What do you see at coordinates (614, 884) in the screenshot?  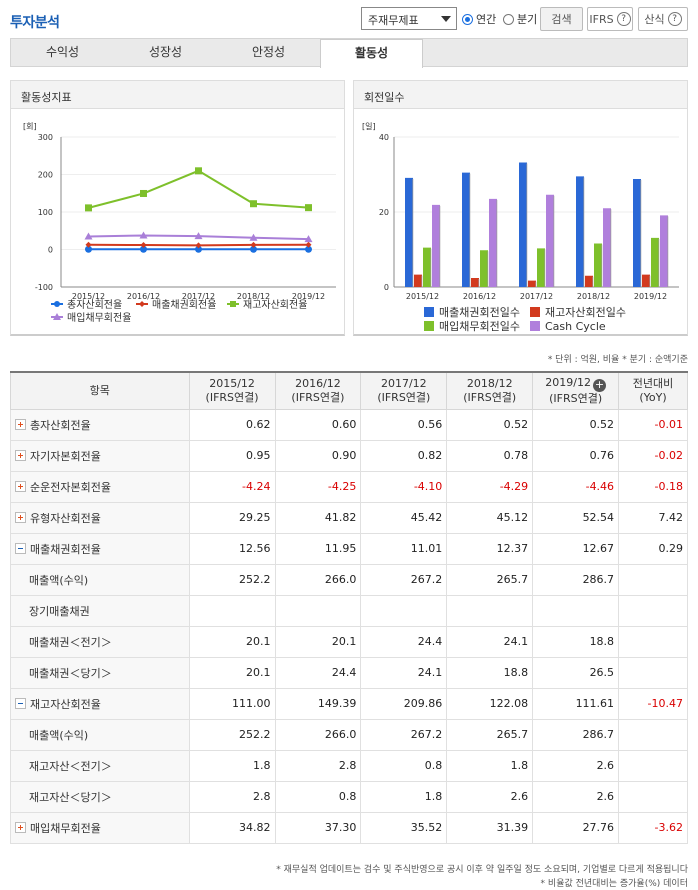 I see `footnote-2: * 비율값 전년대비는 증가율(%) 데이터` at bounding box center [614, 884].